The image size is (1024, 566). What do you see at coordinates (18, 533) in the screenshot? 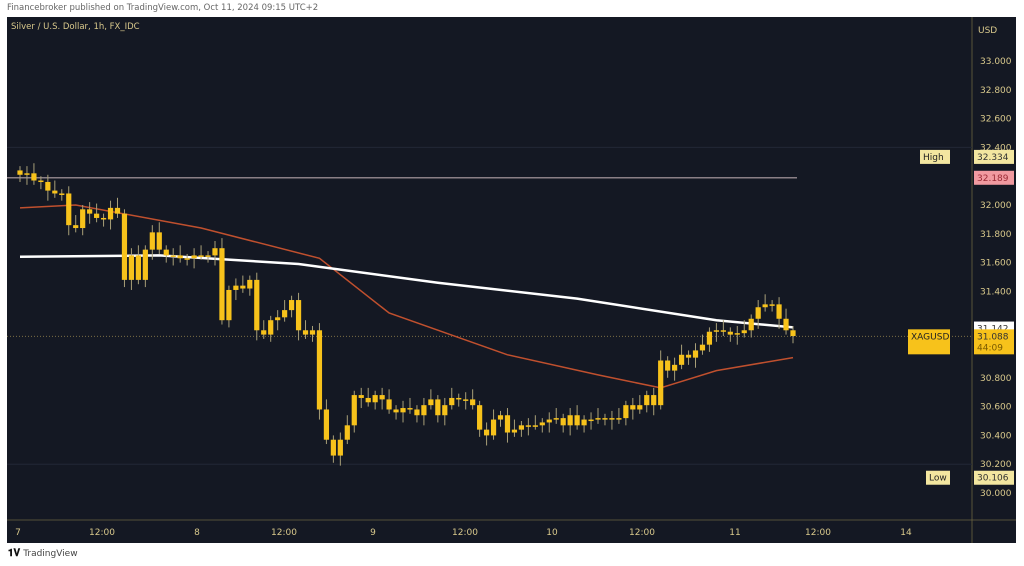
I see `x-tick-label: 7` at bounding box center [18, 533].